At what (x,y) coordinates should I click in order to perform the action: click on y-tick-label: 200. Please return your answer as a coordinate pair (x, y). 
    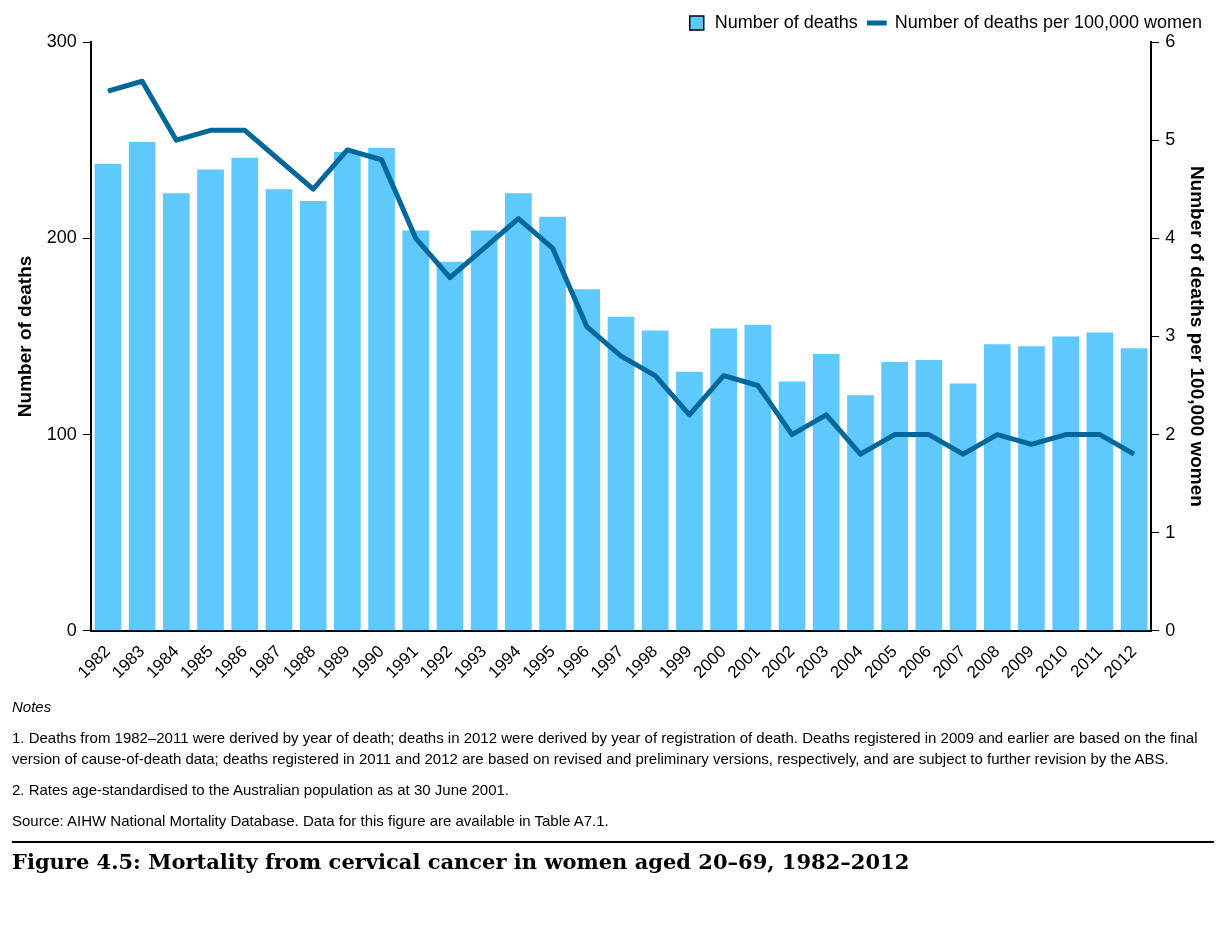
    Looking at the image, I should click on (61, 237).